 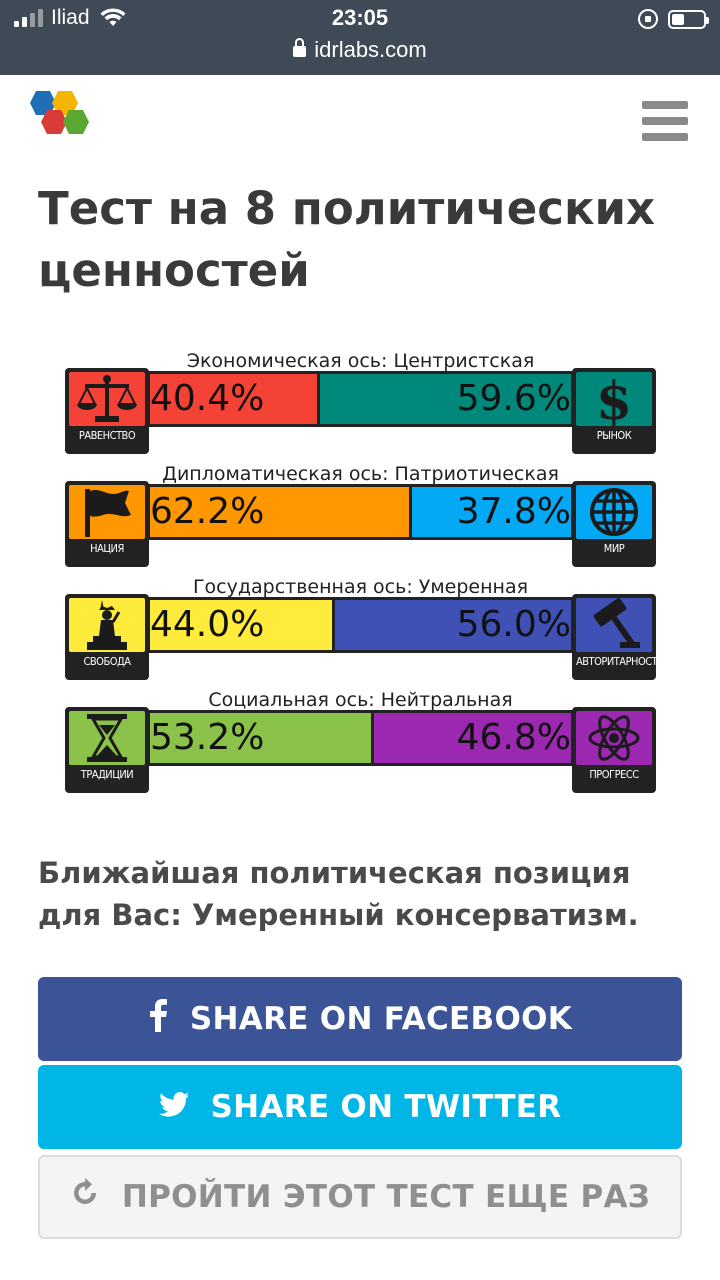 I want to click on clock: 23:05, so click(x=360, y=17).